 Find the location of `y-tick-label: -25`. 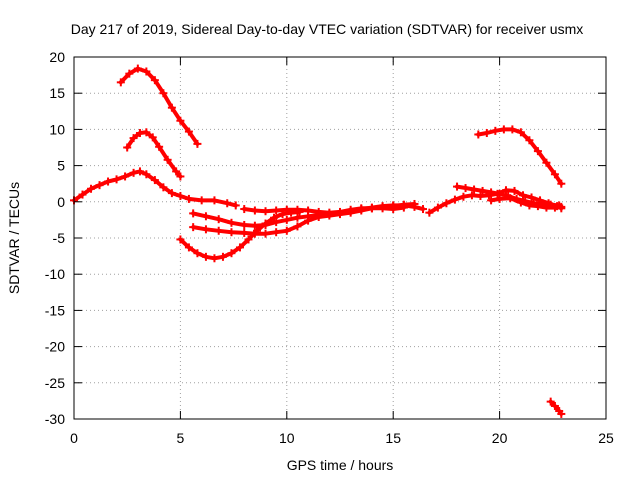

y-tick-label: -25 is located at coordinates (55, 383).